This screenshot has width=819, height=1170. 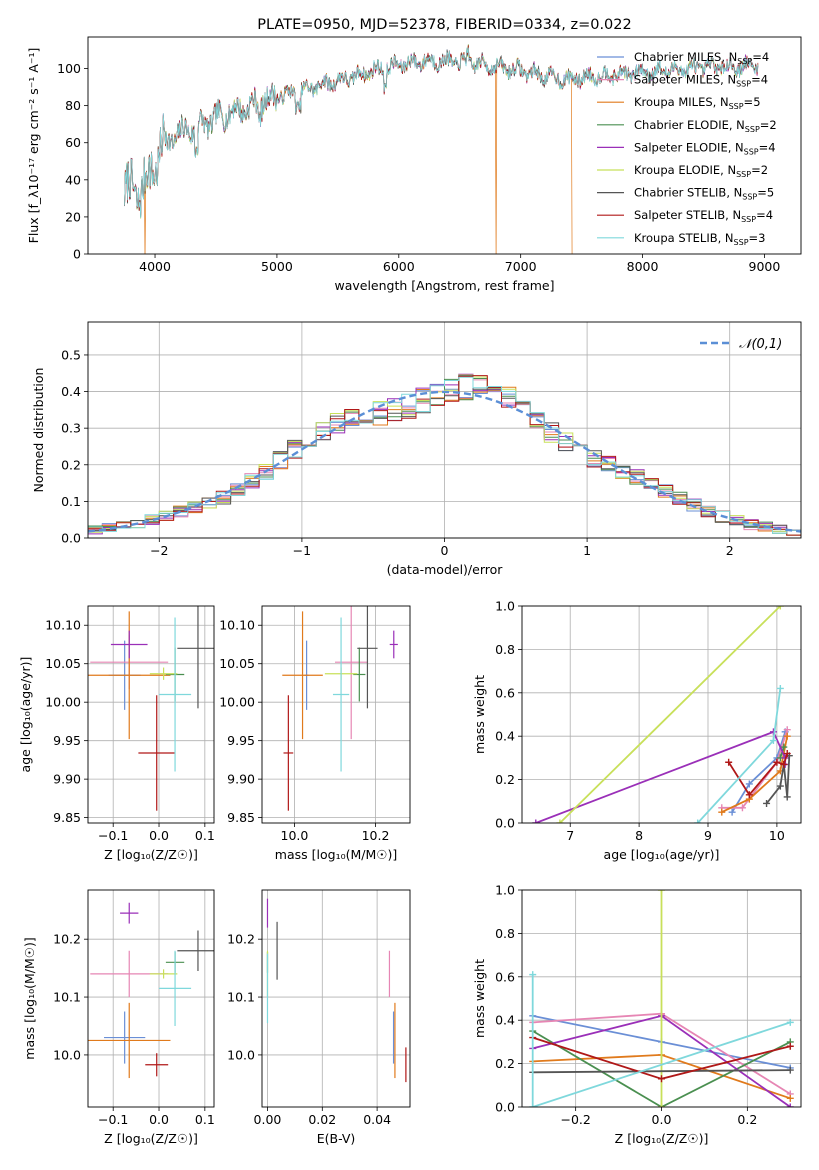 I want to click on legend-label: 𝒩(0,1), so click(x=760, y=344).